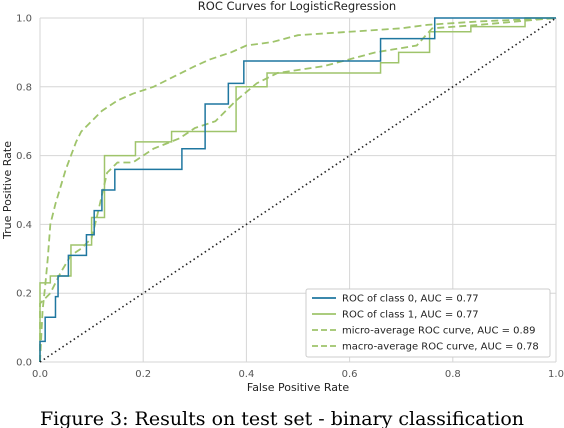 The width and height of the screenshot is (564, 428). I want to click on legend-label-0: ROC of class 0, AUC = 0.77, so click(410, 299).